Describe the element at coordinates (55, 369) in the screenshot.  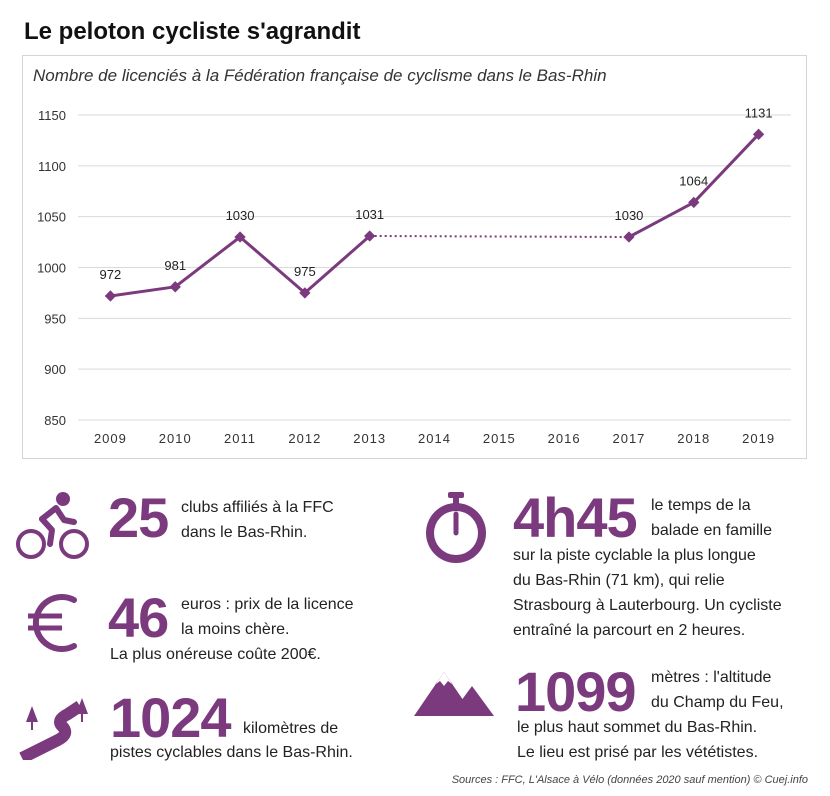
I see `y-tick-label: 900` at that location.